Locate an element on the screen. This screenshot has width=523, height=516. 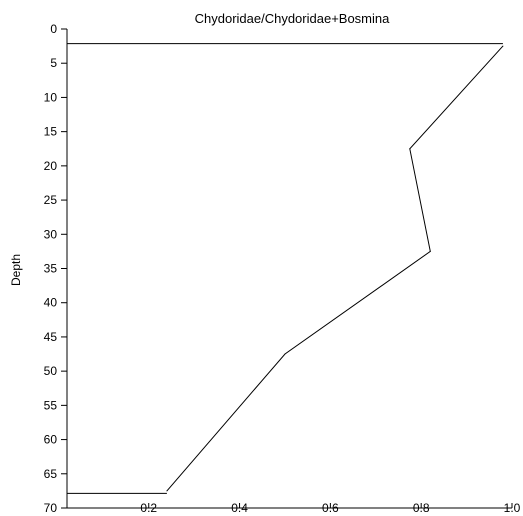
y-tick-label: 10 is located at coordinates (51, 97).